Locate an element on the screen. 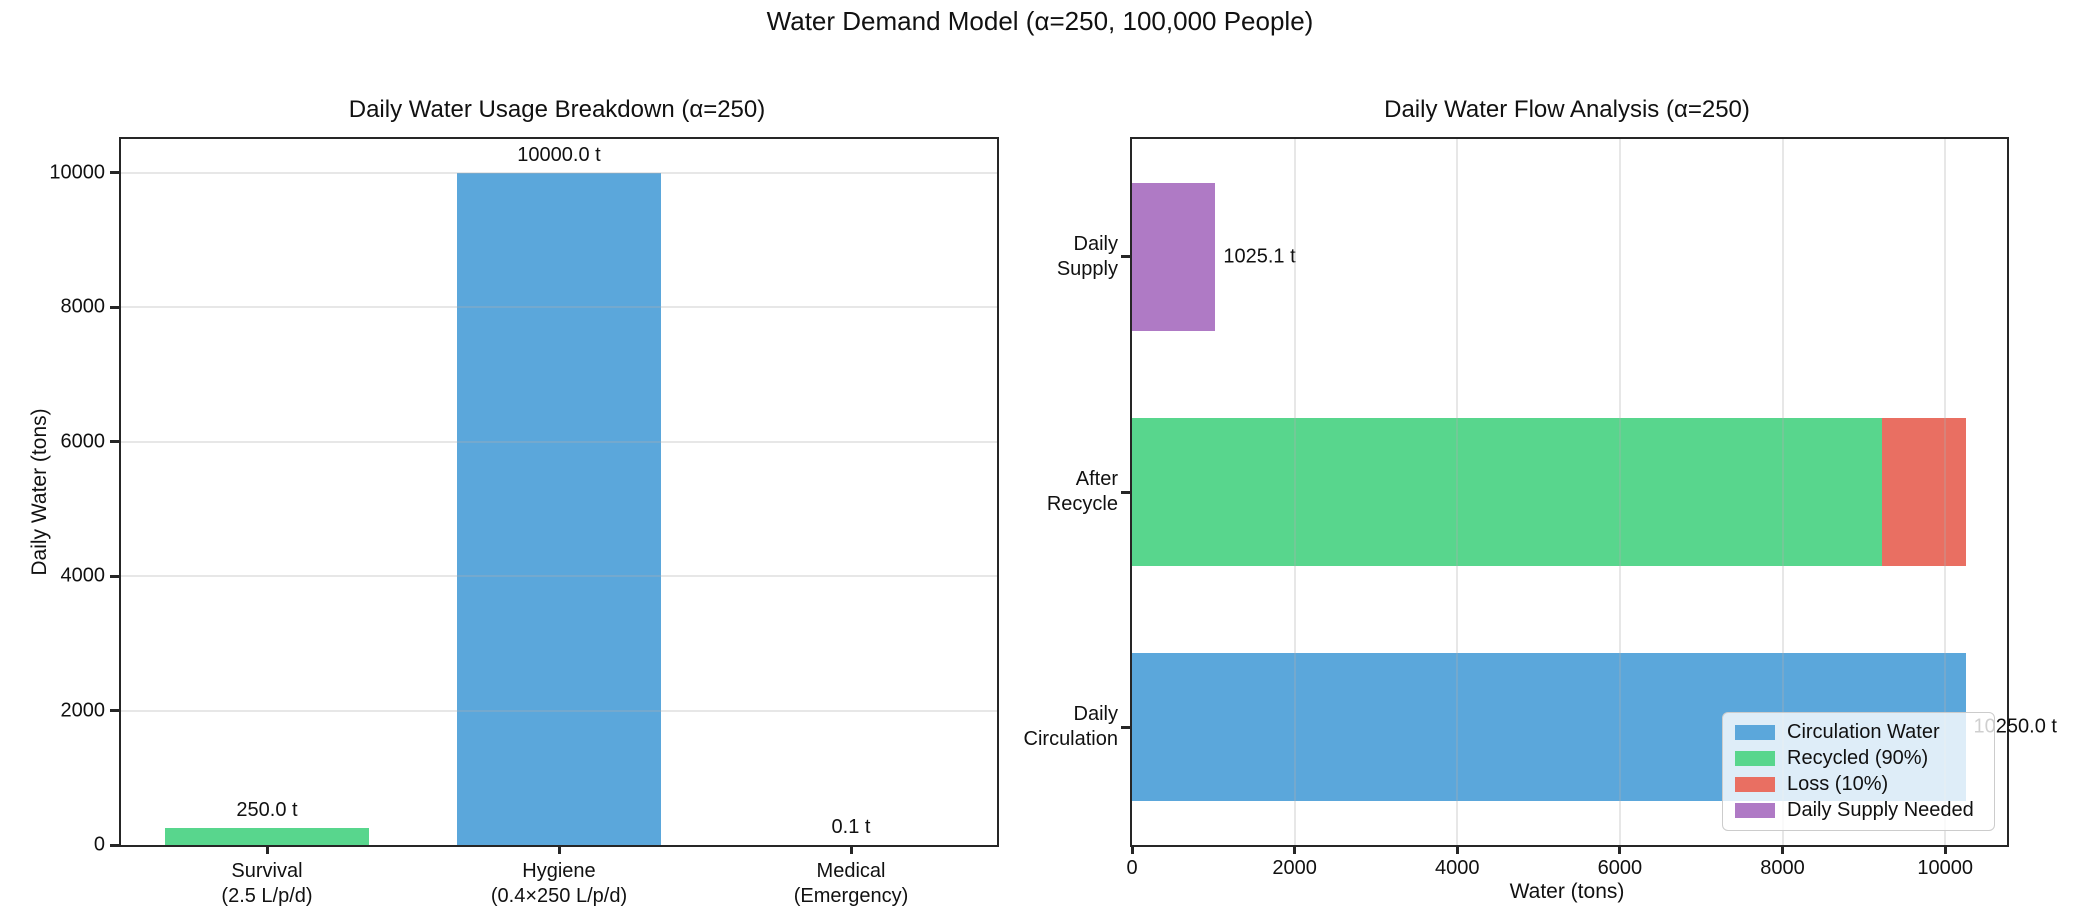 This screenshot has height=923, width=2081. x-tick-label: 10000 is located at coordinates (1945, 868).